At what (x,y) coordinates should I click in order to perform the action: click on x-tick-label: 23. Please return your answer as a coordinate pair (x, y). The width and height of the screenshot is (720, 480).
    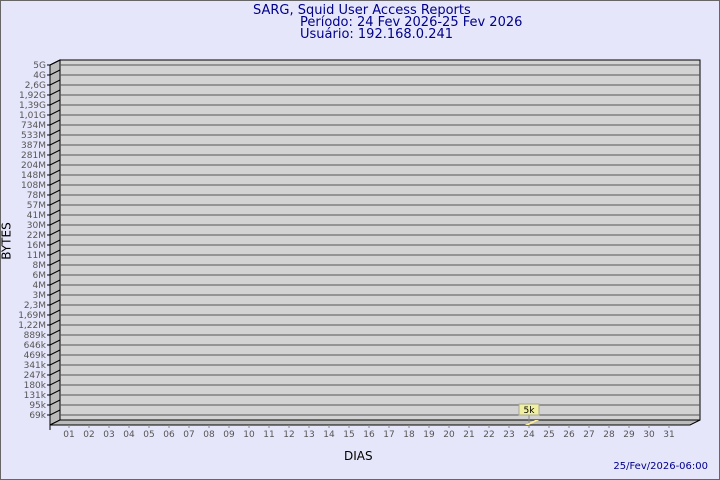
    Looking at the image, I should click on (508, 435).